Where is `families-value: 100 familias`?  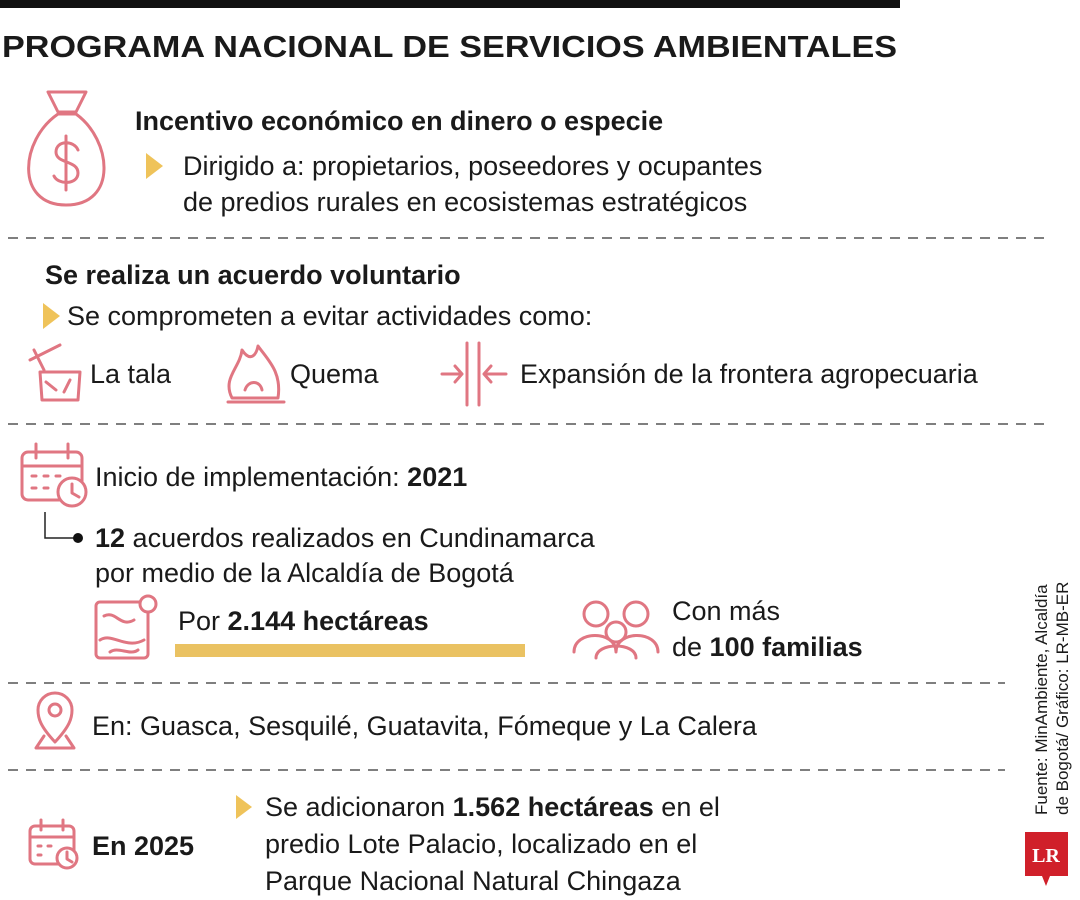 families-value: 100 familias is located at coordinates (786, 647).